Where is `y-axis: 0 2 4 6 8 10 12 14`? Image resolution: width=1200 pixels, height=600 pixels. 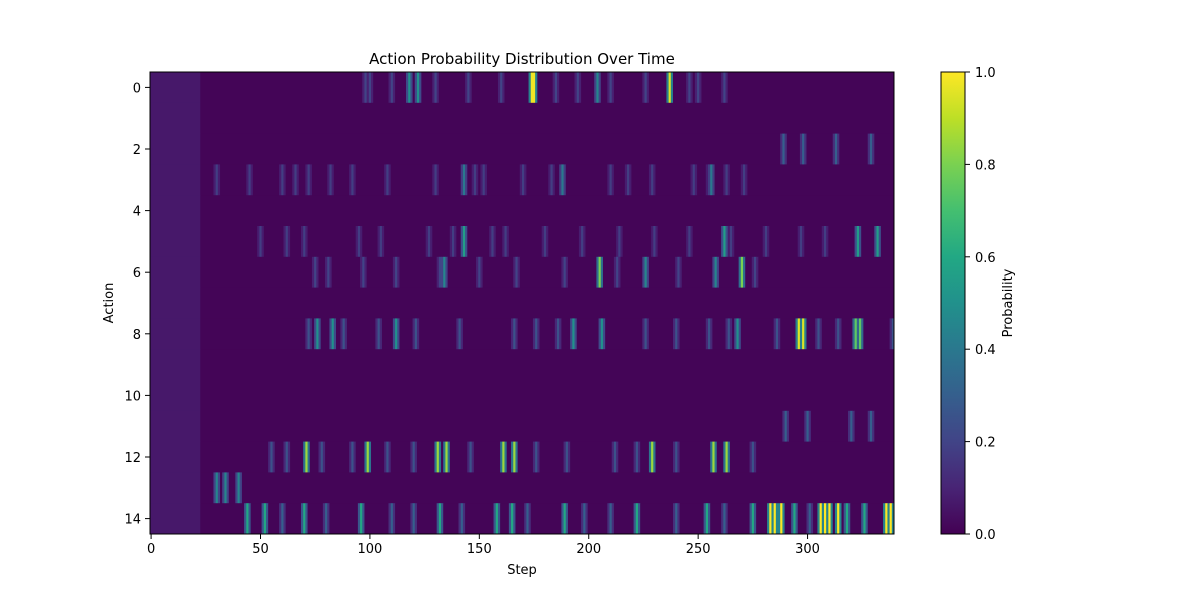
y-axis: 0 2 4 6 8 10 12 14 is located at coordinates (137, 304).